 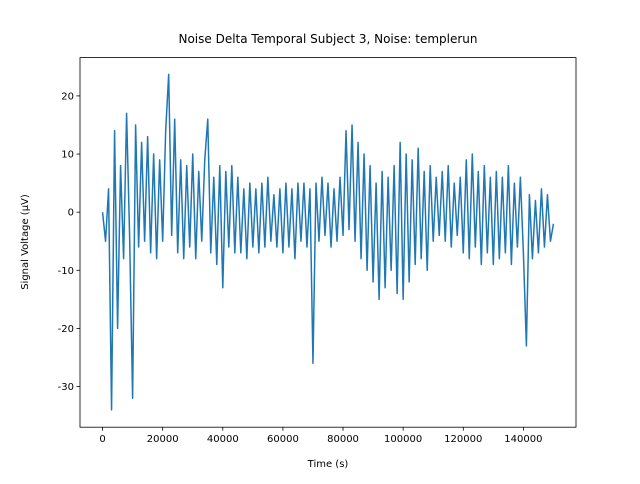 What do you see at coordinates (66, 387) in the screenshot?
I see `y-tick-label: -30` at bounding box center [66, 387].